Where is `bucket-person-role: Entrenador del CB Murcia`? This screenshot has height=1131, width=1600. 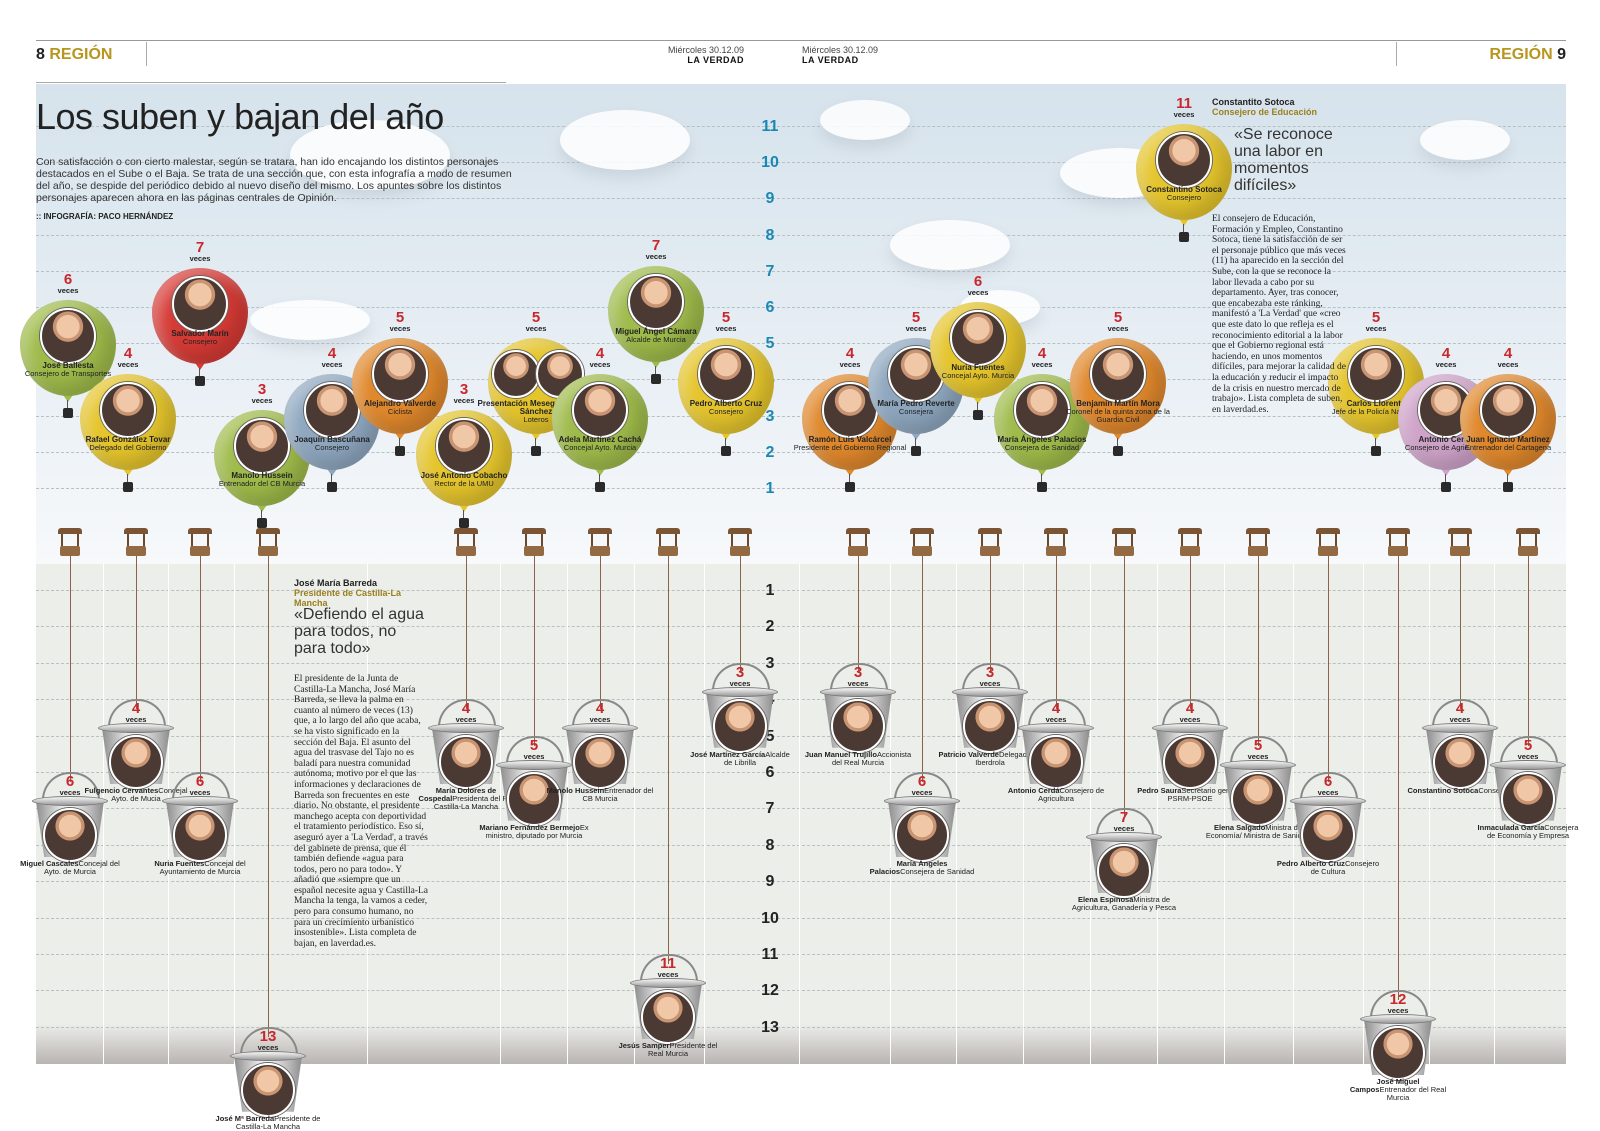 bucket-person-role: Entrenador del CB Murcia is located at coordinates (618, 795).